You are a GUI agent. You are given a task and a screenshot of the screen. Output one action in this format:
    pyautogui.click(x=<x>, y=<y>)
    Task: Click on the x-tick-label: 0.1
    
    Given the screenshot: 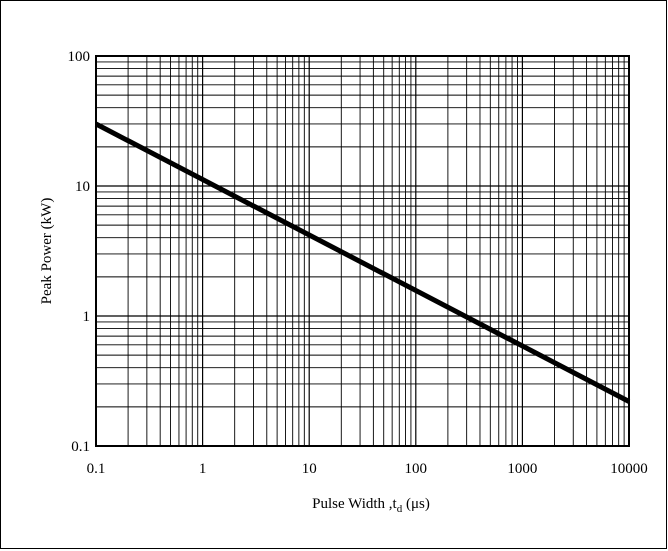 What is the action you would take?
    pyautogui.click(x=96, y=469)
    